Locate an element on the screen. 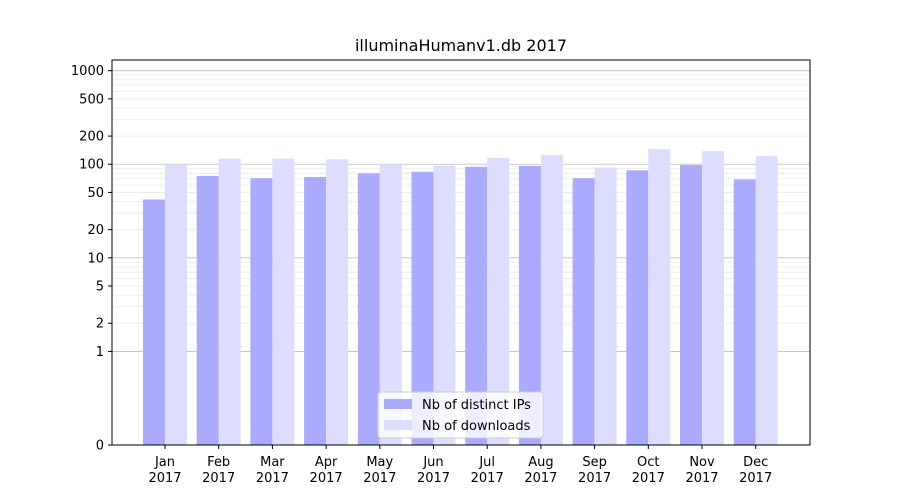  x-tick-label: Jun 2017 is located at coordinates (433, 470).